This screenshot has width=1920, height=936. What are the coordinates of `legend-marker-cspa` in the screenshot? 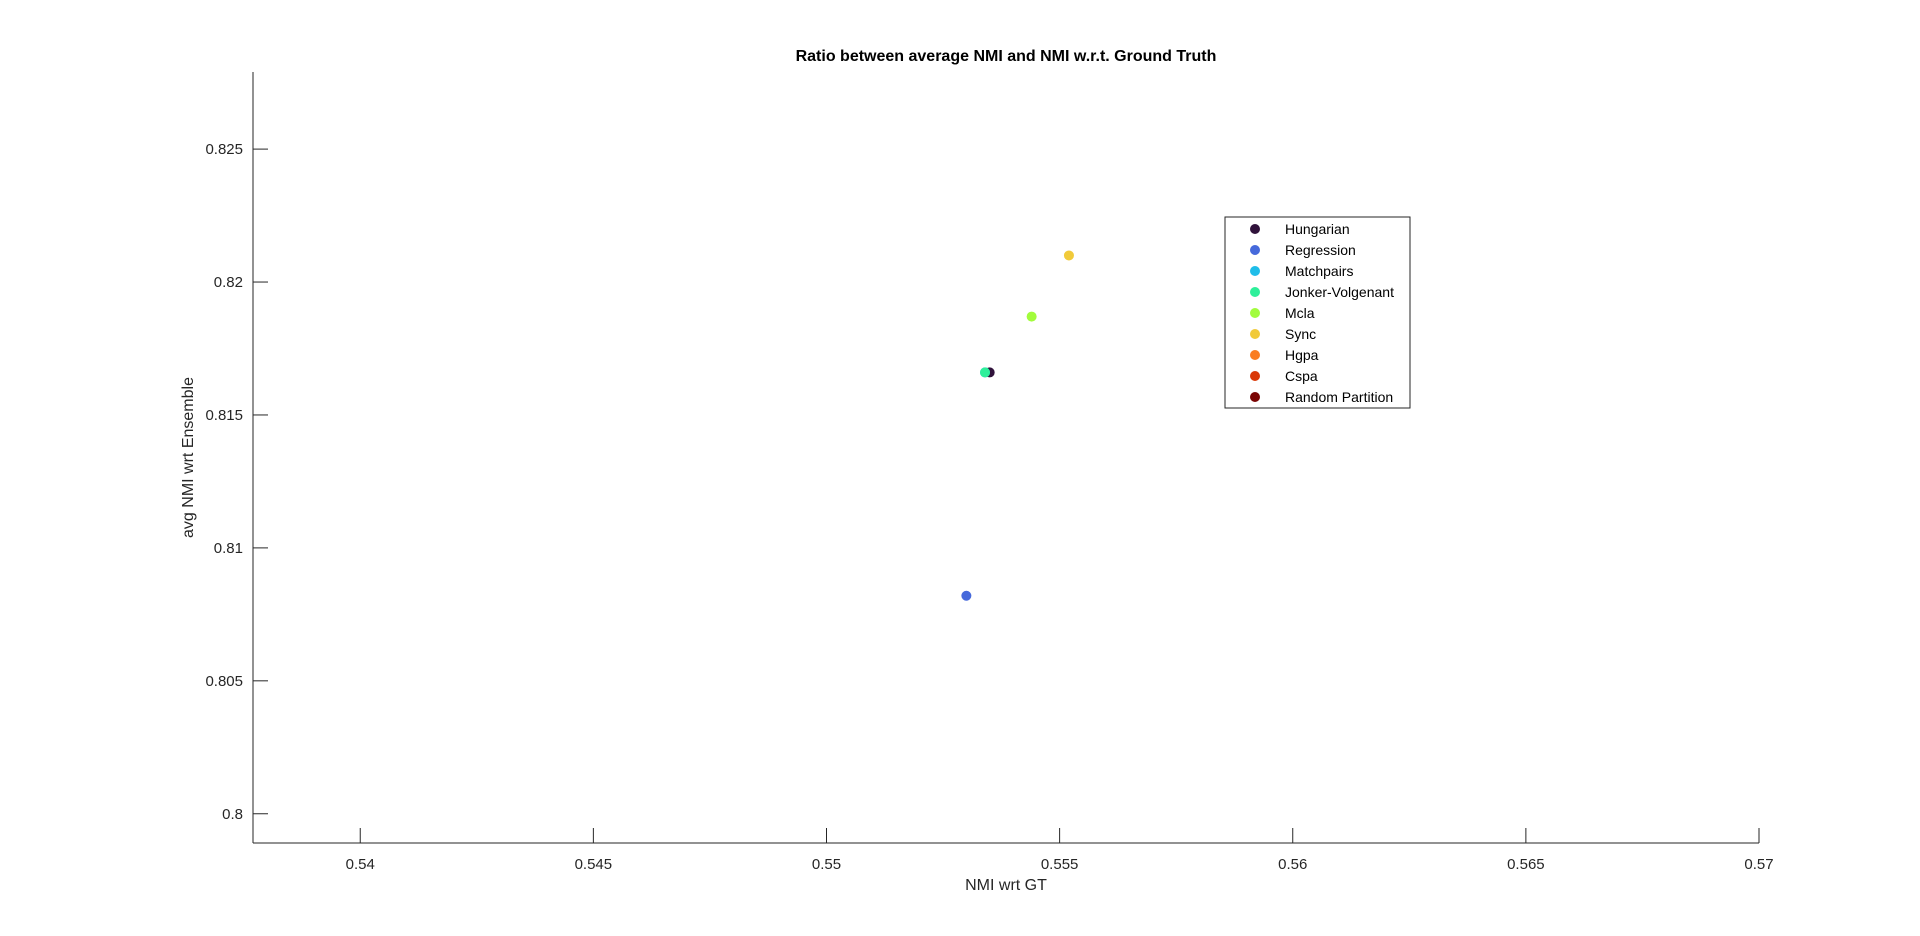 It's located at (1255, 376).